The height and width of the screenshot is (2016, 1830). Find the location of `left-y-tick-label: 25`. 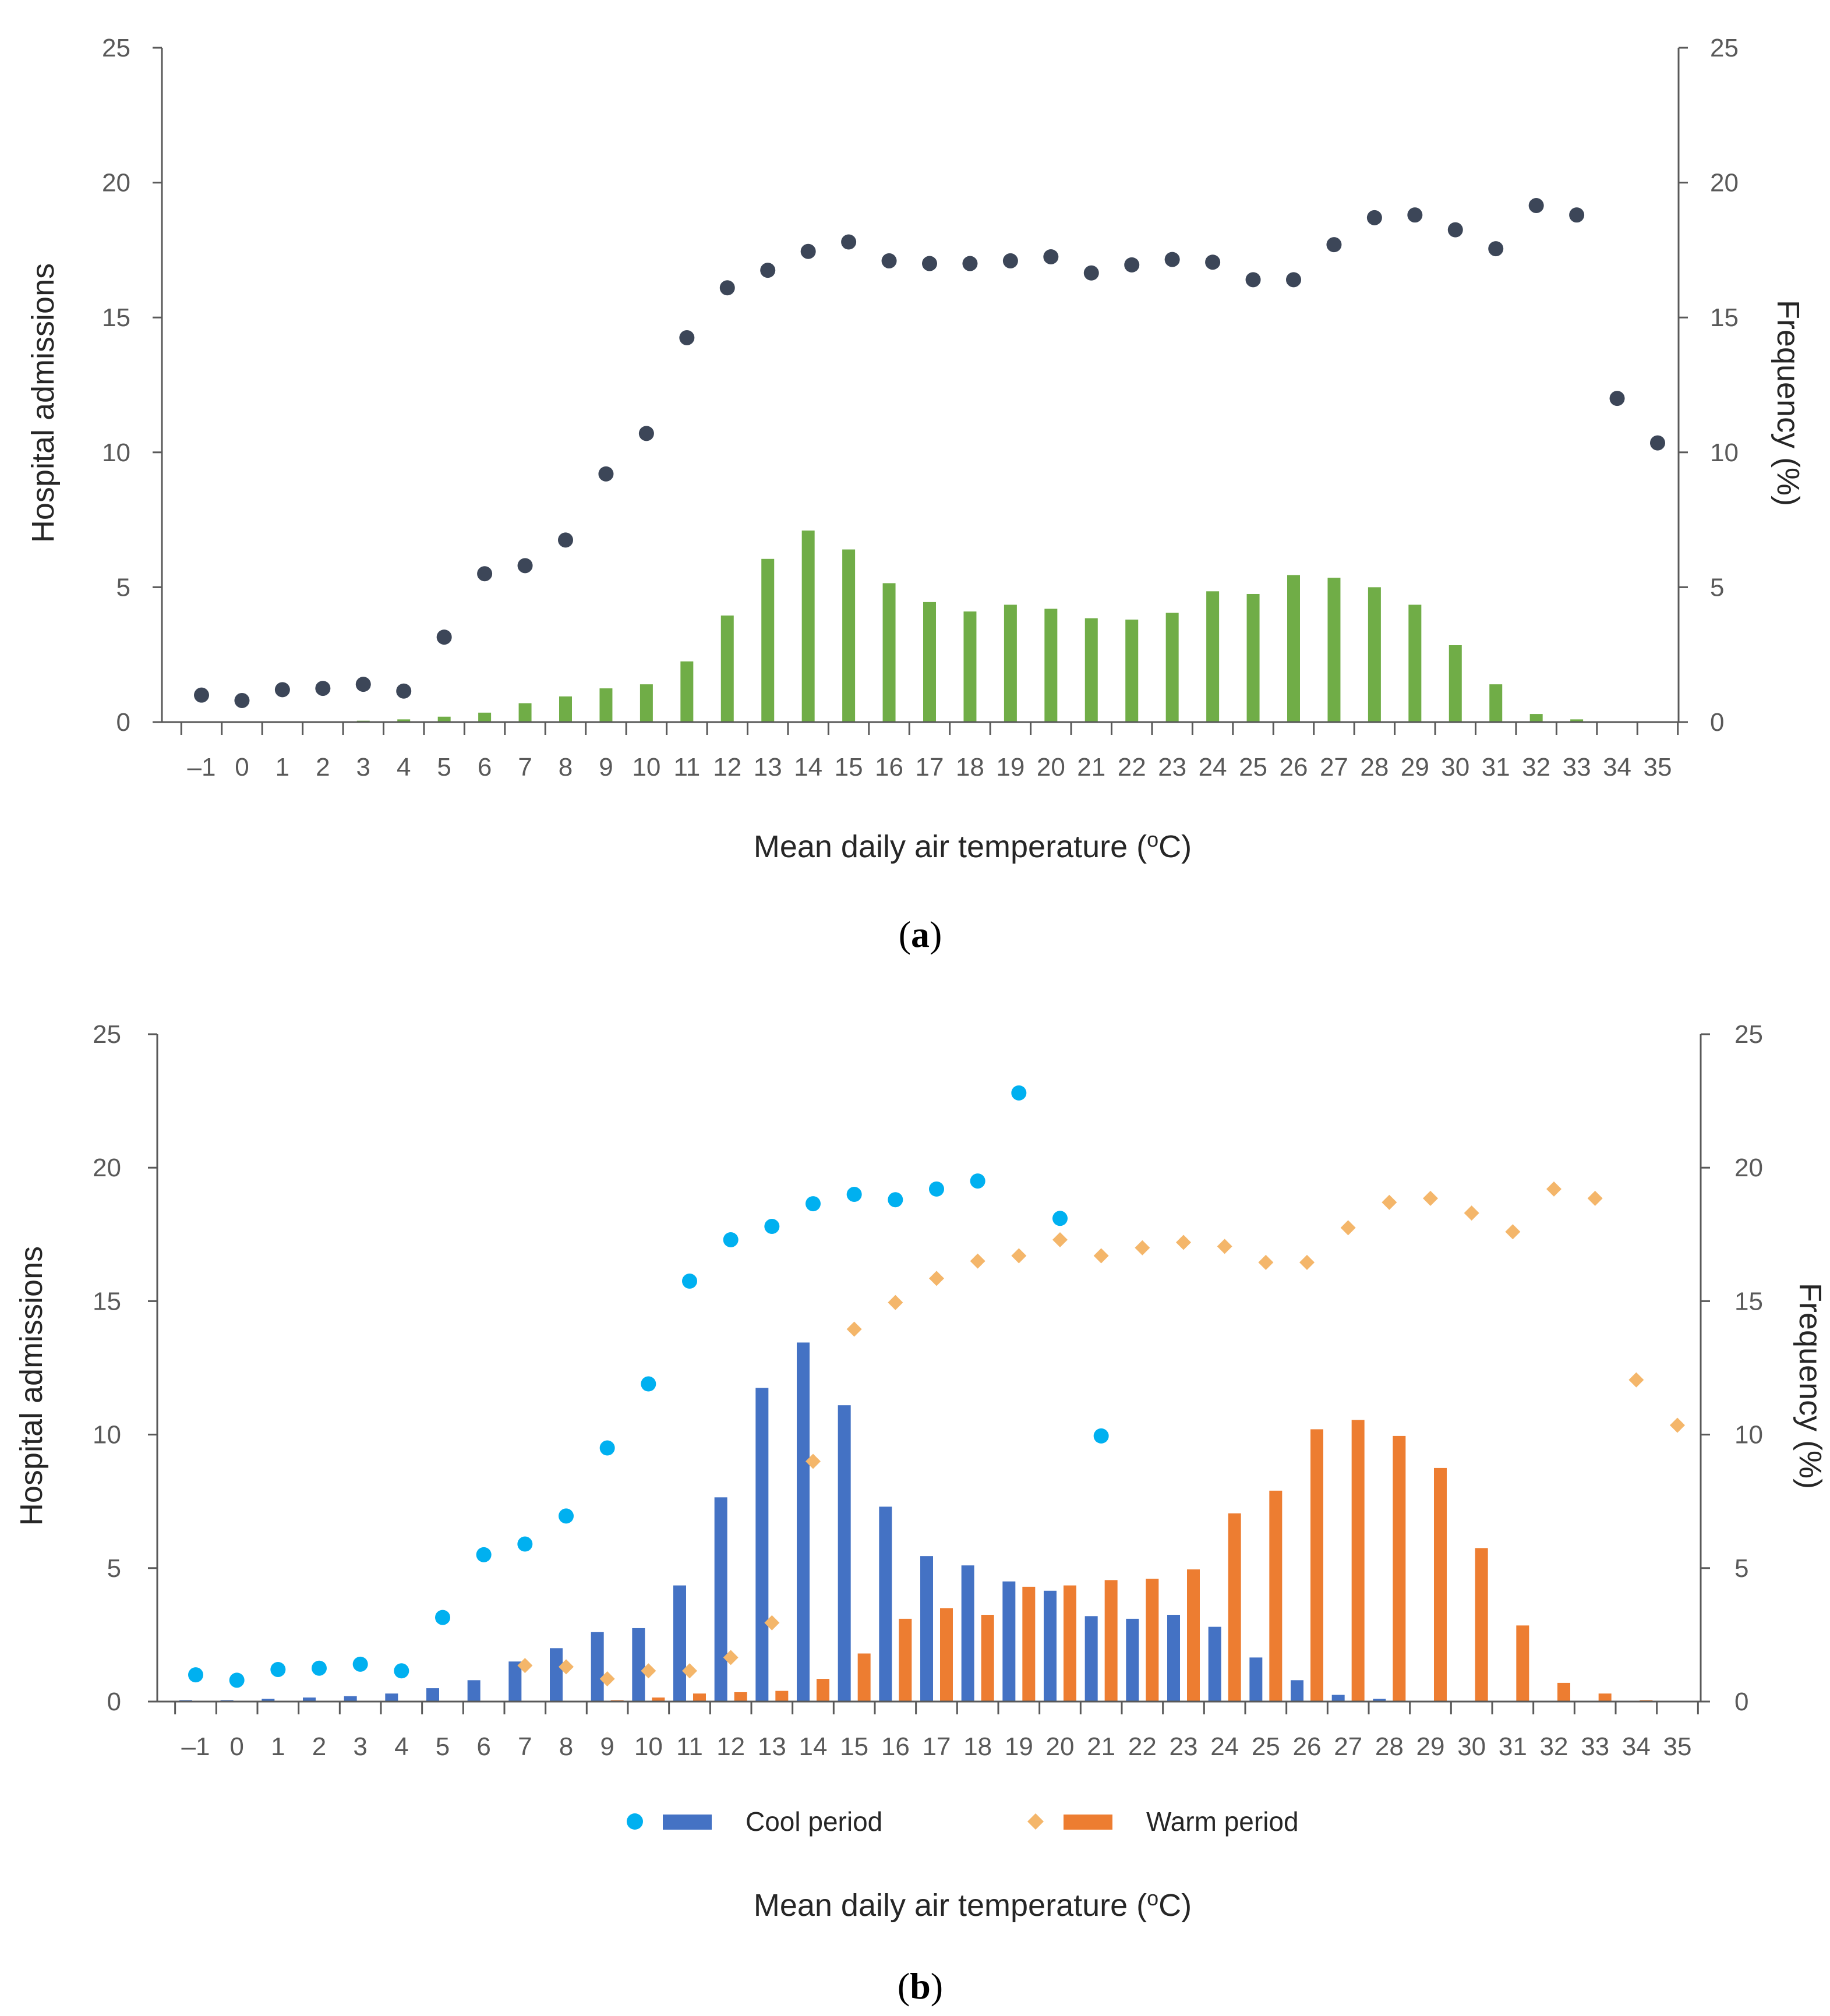

left-y-tick-label: 25 is located at coordinates (107, 1034).